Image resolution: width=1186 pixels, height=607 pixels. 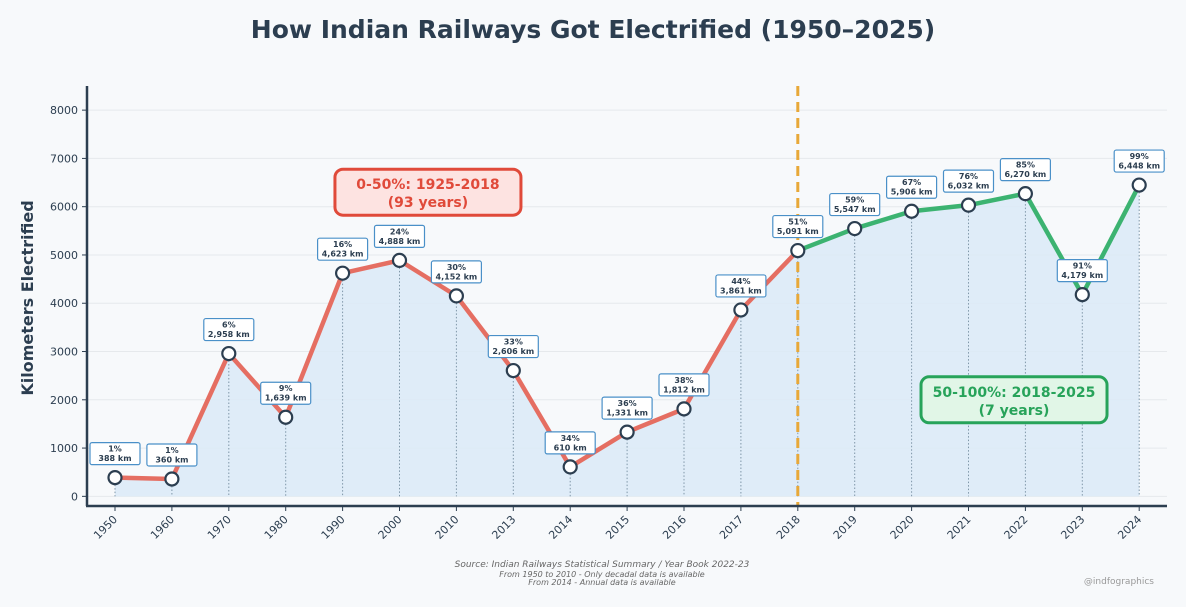 What do you see at coordinates (741, 290) in the screenshot?
I see `data-label-km: 3,861 km` at bounding box center [741, 290].